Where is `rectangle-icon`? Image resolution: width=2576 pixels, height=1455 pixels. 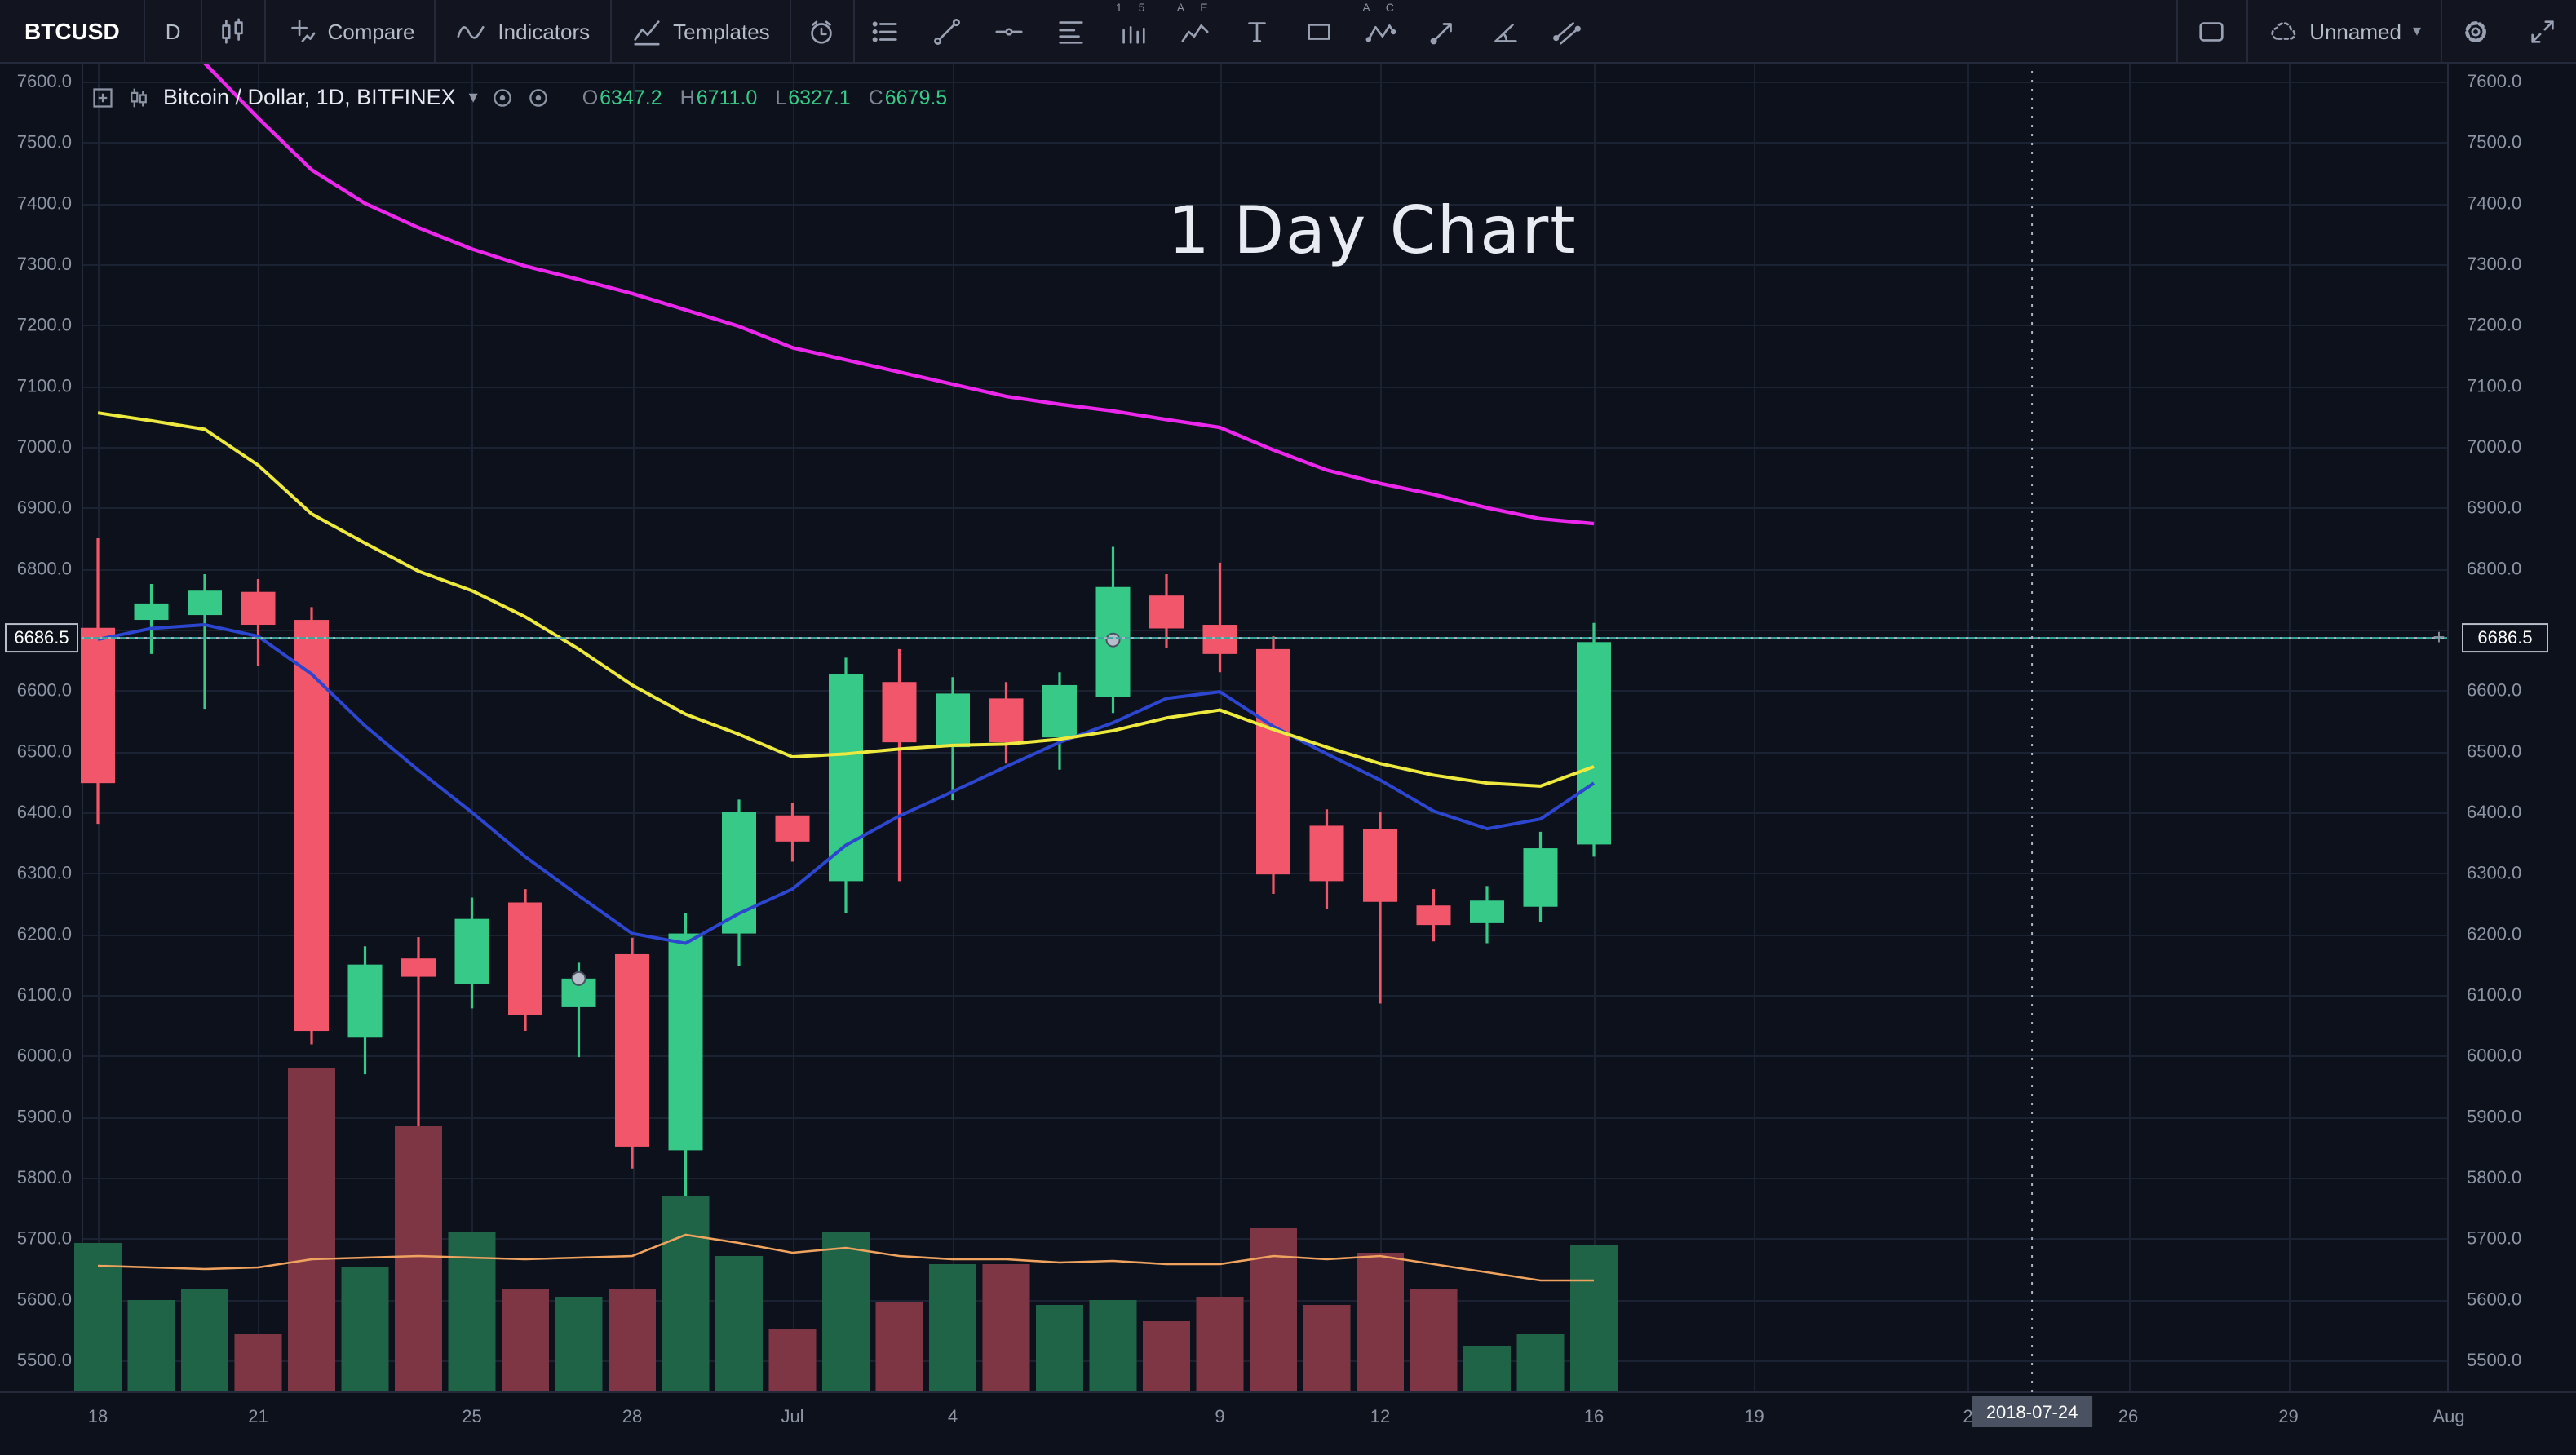 rectangle-icon is located at coordinates (1319, 31).